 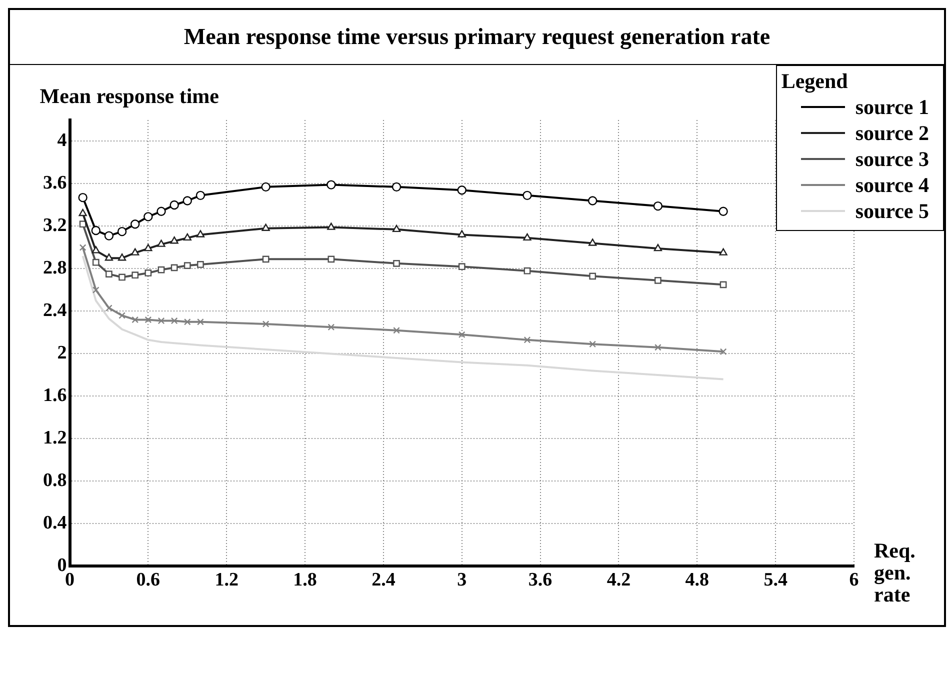 I want to click on chart-title: Mean response time versus primary request generation rate, so click(x=477, y=37).